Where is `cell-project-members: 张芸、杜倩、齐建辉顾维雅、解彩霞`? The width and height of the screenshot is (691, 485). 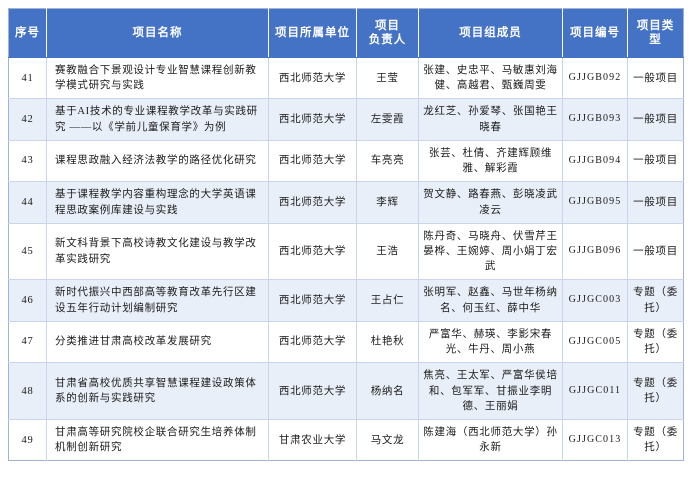
cell-project-members: 张芸、杜倩、齐建辉顾维雅、解彩霞 is located at coordinates (490, 161).